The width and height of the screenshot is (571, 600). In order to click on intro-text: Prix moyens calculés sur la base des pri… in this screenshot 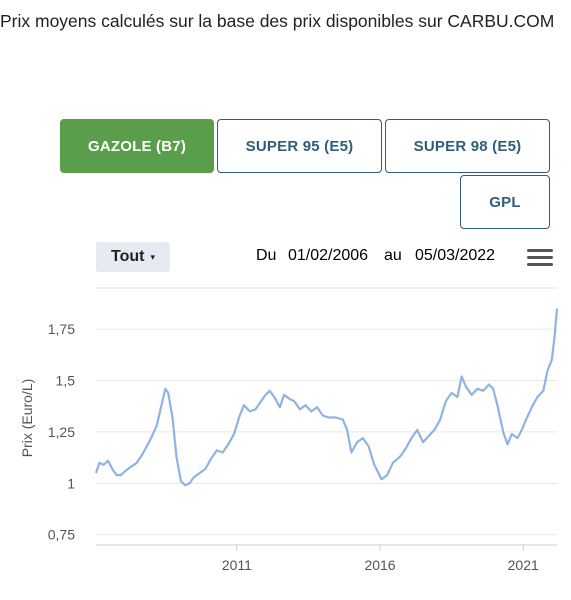, I will do `click(277, 21)`.